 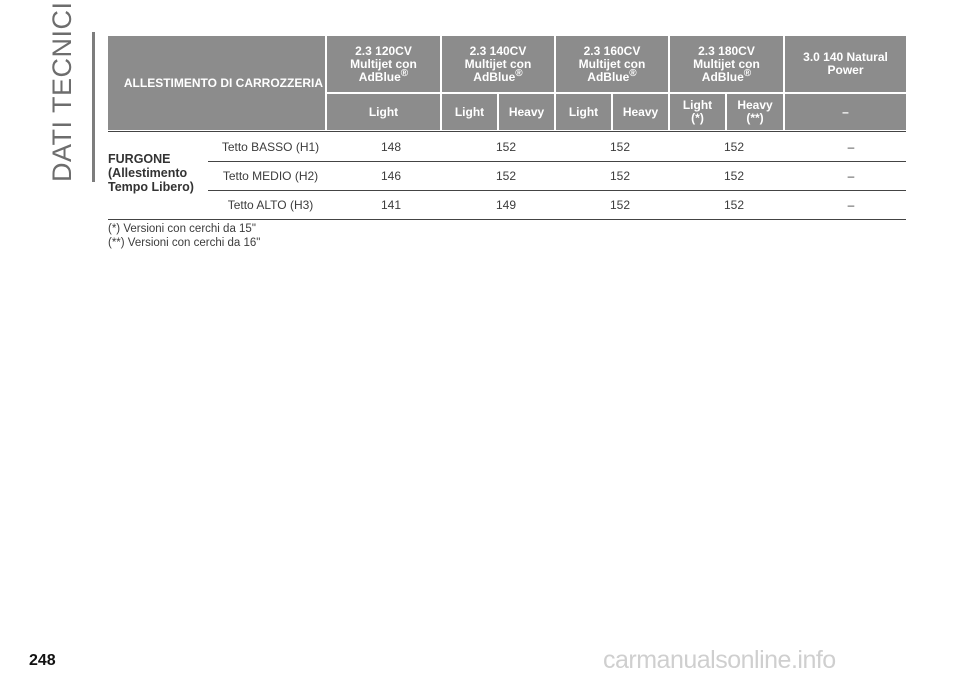 I want to click on subheader-140-heavy: Heavy, so click(x=526, y=112).